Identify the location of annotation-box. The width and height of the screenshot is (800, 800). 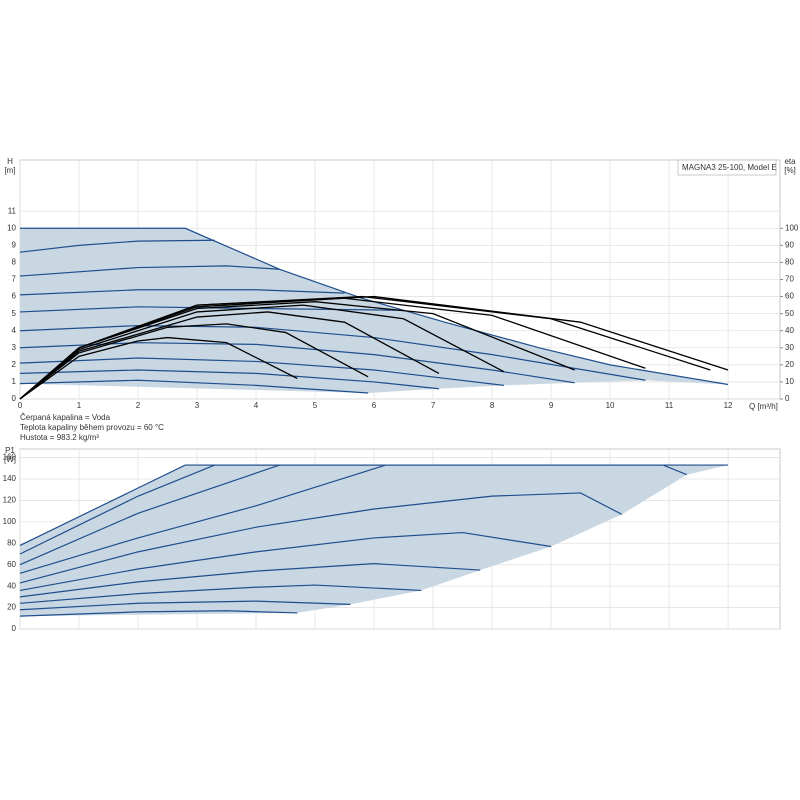
(727, 167).